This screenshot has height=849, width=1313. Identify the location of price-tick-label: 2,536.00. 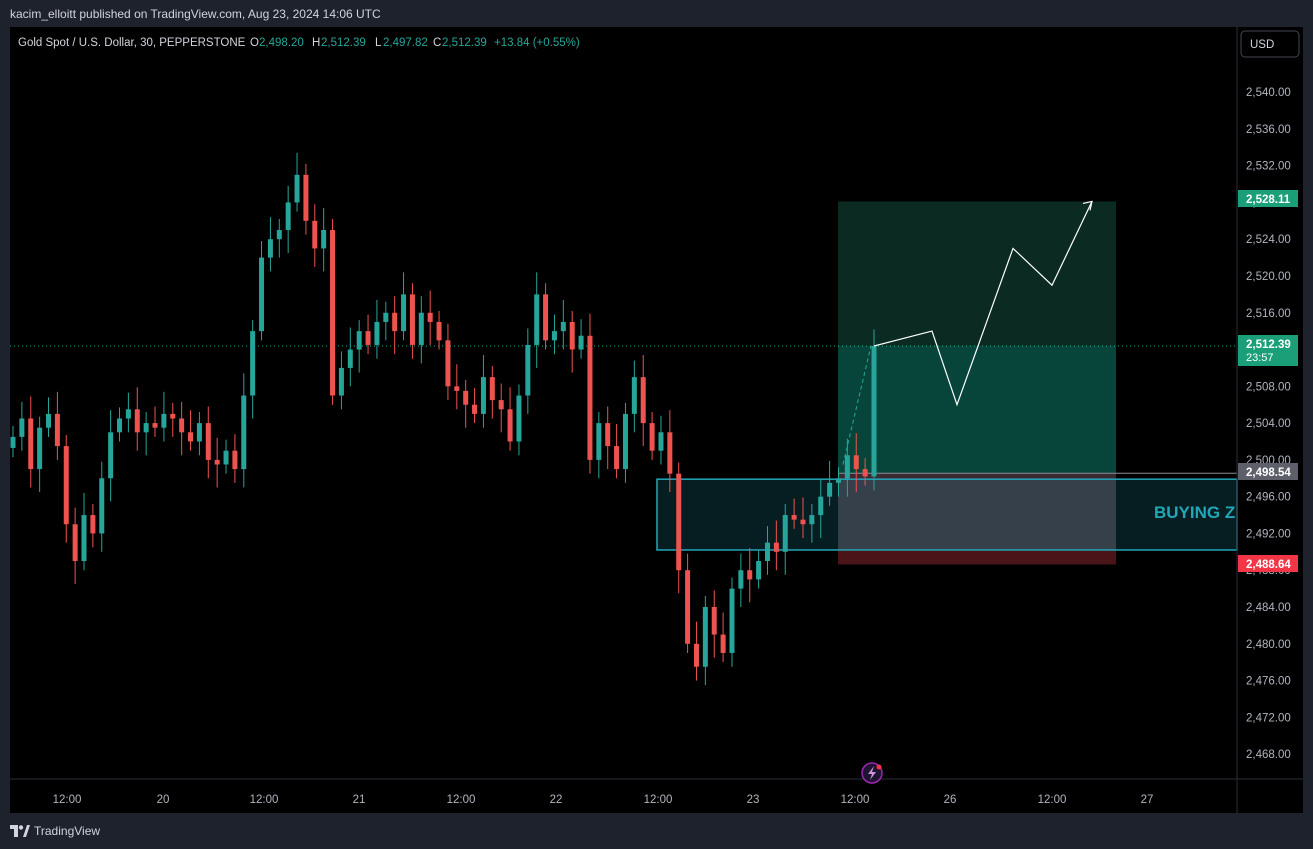
(1268, 130).